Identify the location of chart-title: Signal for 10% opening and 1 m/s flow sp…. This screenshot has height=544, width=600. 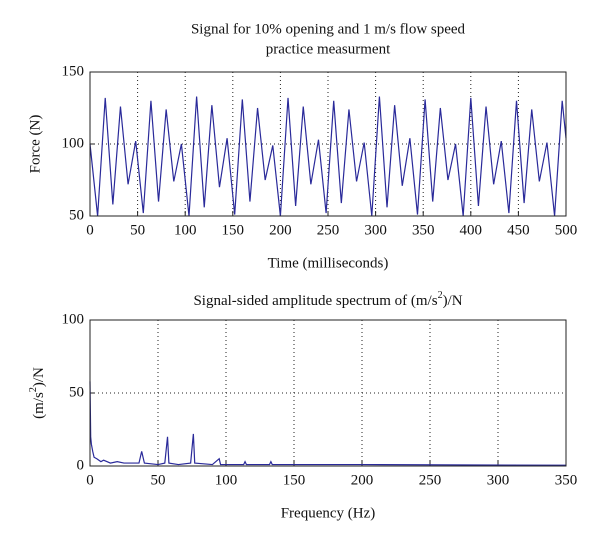
(328, 29).